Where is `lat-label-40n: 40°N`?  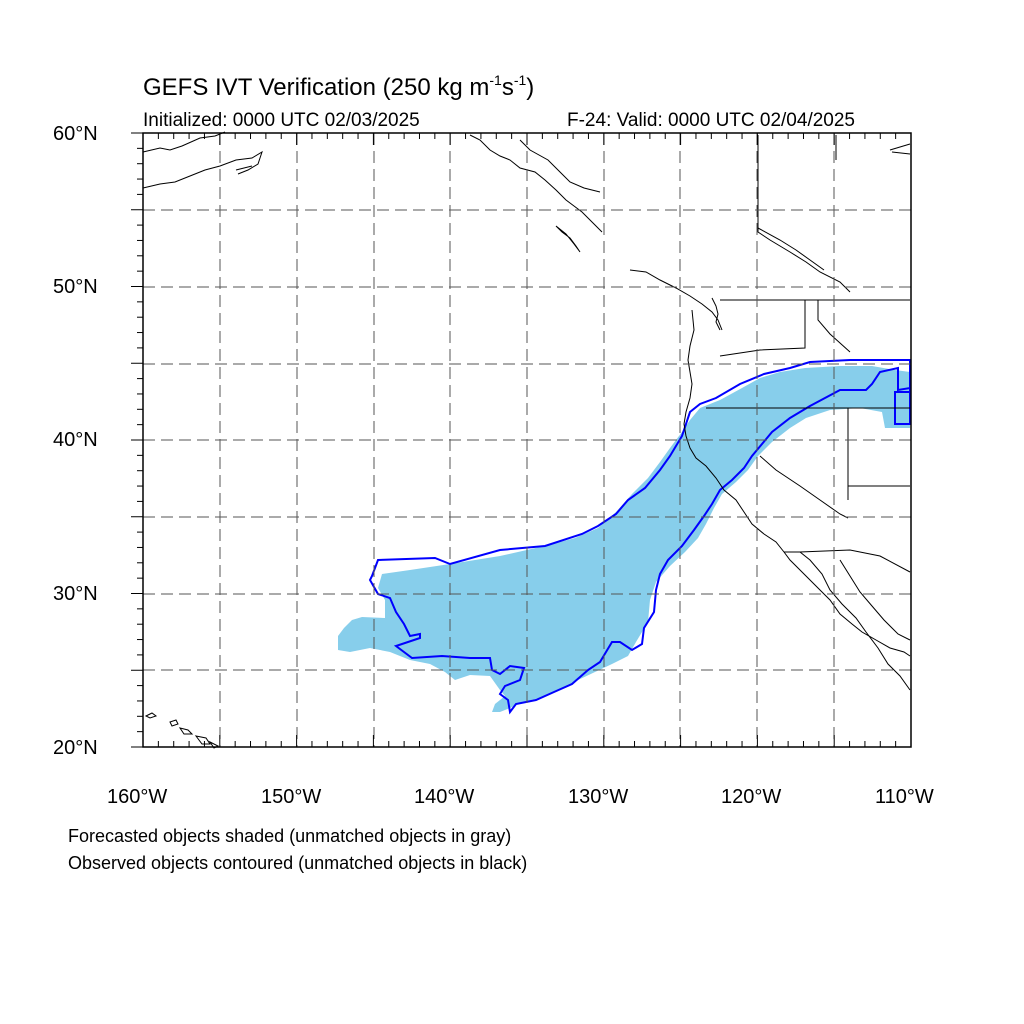
lat-label-40n: 40°N is located at coordinates (75, 440).